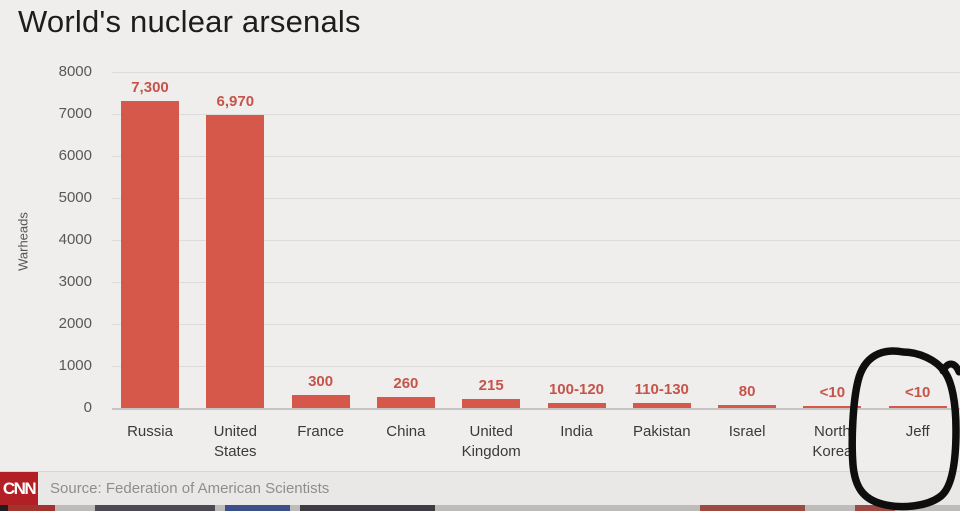 The height and width of the screenshot is (511, 960). I want to click on category-label-united-kingdom: United Kingdom, so click(491, 441).